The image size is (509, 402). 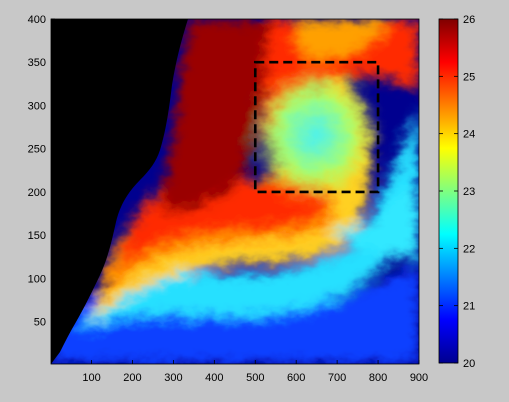 What do you see at coordinates (41, 171) in the screenshot?
I see `y-axis: 50 100 150 200 250 300 350 400` at bounding box center [41, 171].